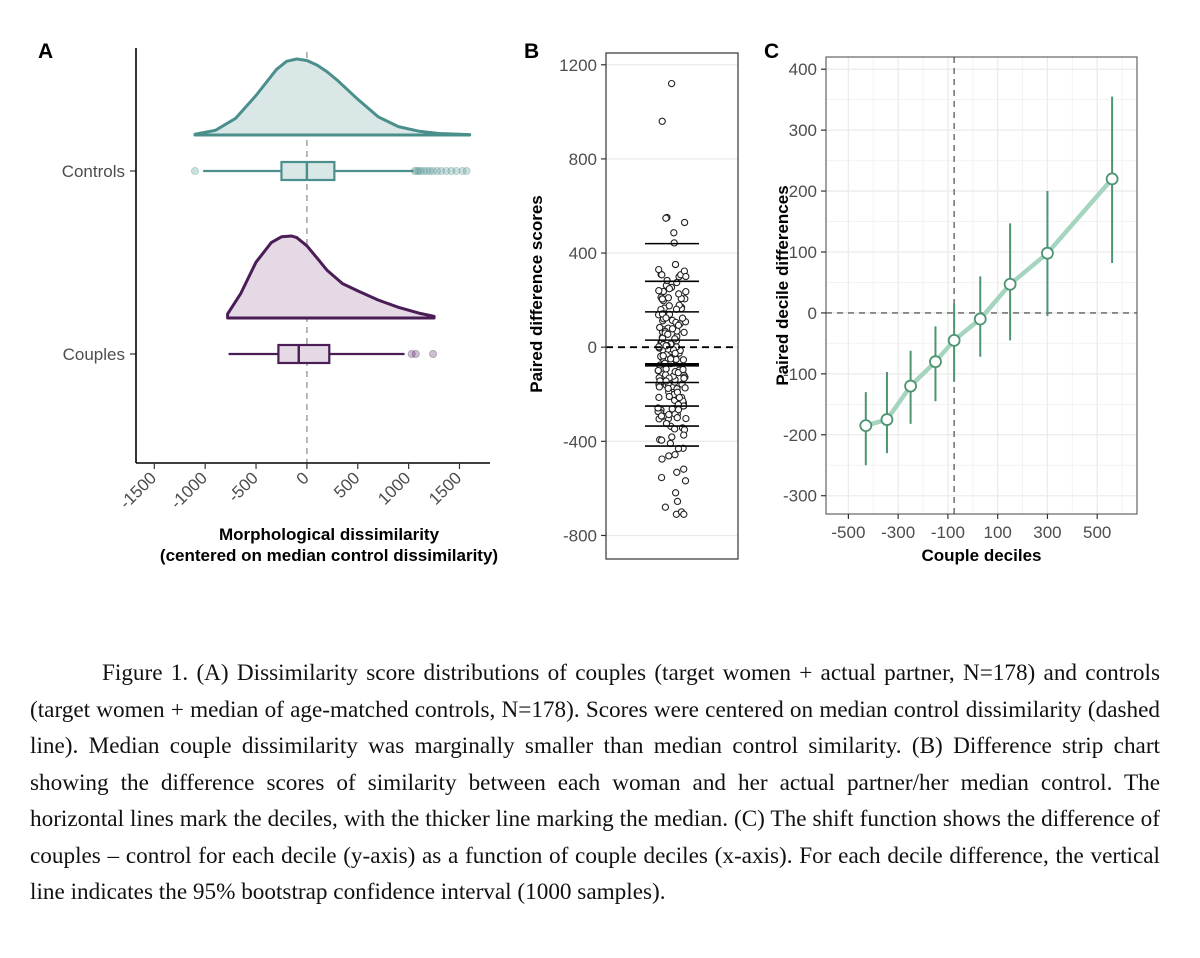 The image size is (1200, 958). Describe the element at coordinates (982, 555) in the screenshot. I see `x-axis-label-c: Couple deciles` at that location.